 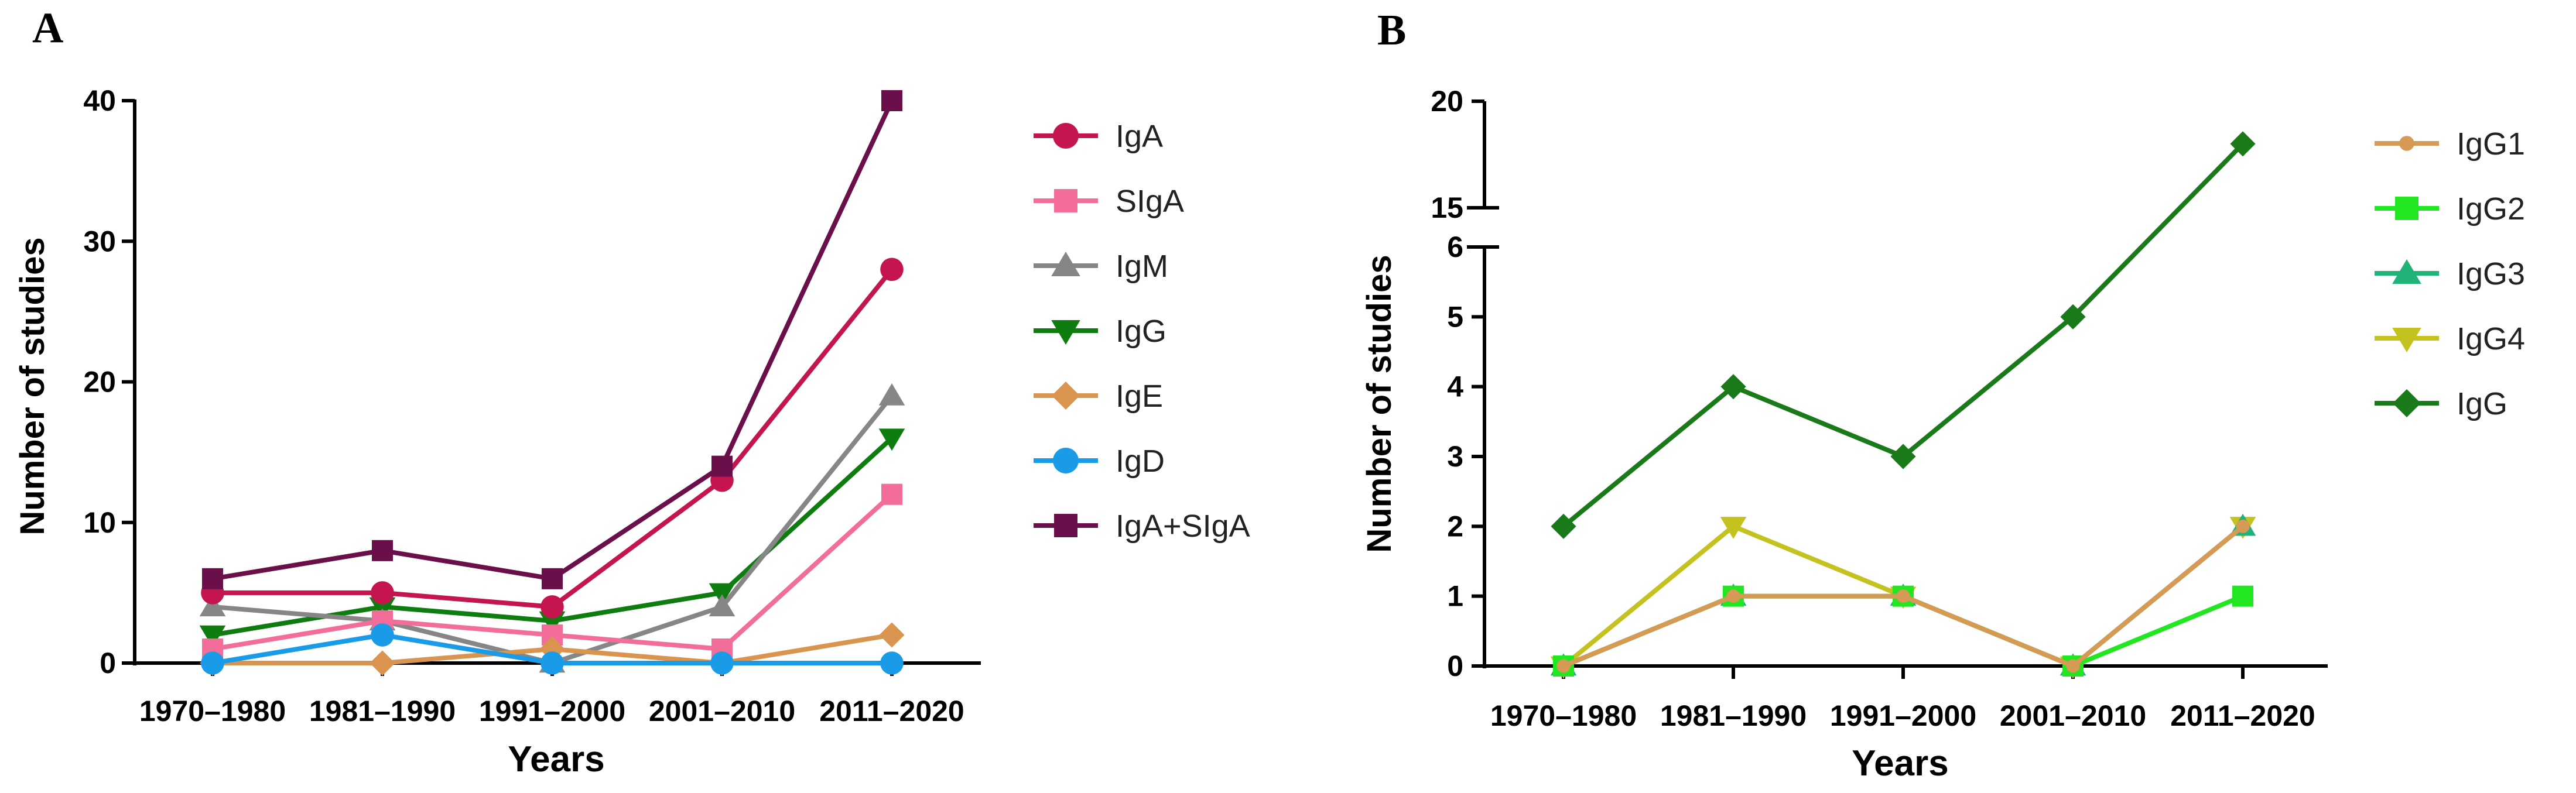 I want to click on chart-b-ytick-label: 3, so click(x=1455, y=456).